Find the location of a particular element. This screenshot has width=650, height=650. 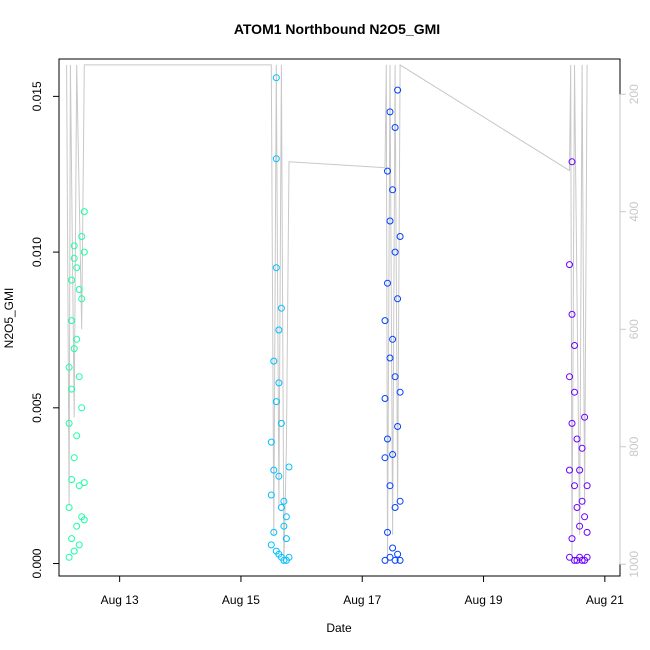

right-axis-tick-label: 400 is located at coordinates (634, 211).